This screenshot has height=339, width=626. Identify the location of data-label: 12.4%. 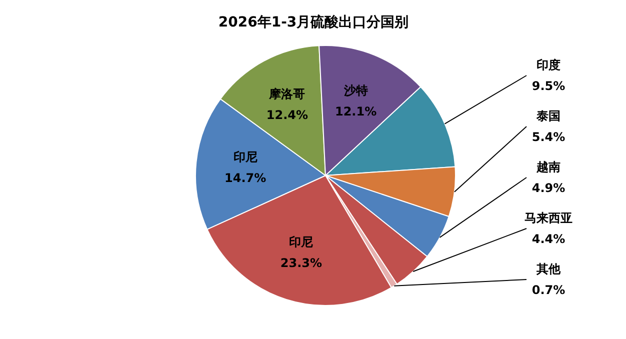
(287, 115).